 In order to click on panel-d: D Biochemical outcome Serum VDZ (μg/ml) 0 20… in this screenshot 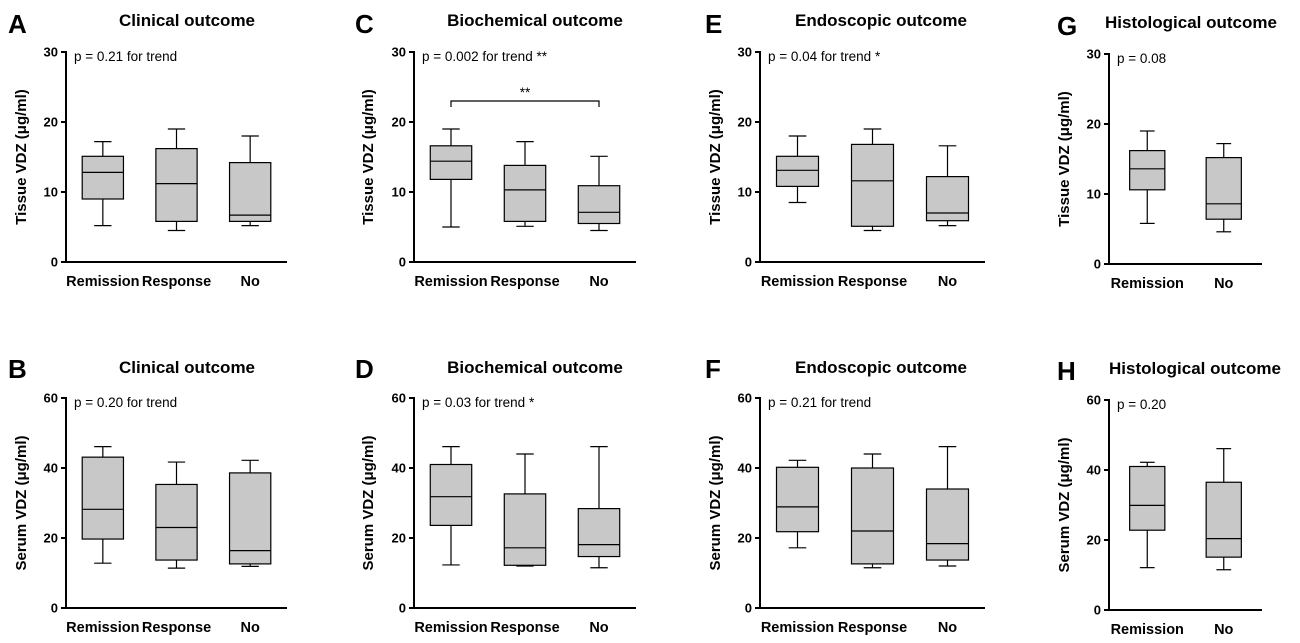, I will do `click(495, 495)`.